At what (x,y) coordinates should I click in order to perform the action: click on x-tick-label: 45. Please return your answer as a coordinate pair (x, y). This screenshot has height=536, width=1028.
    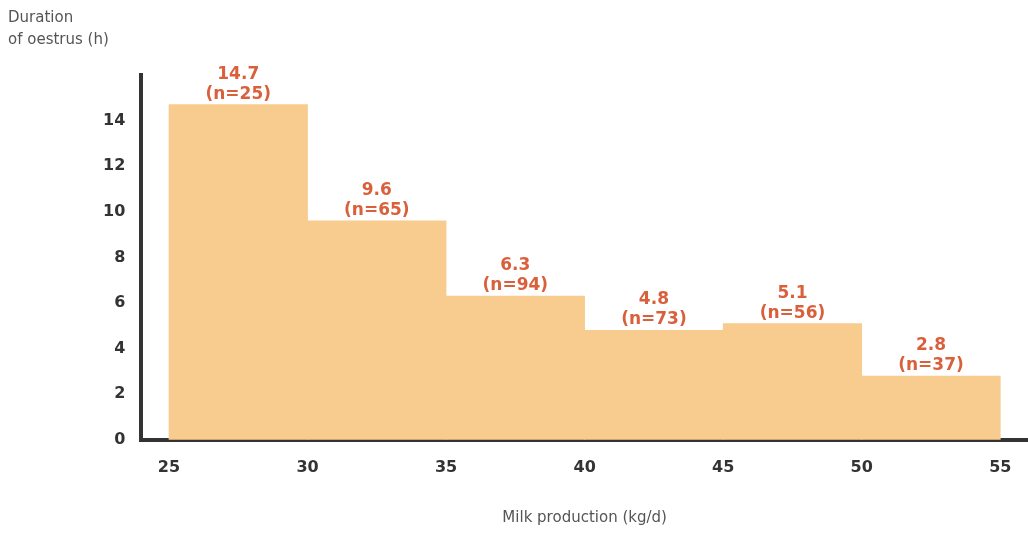
    Looking at the image, I should click on (723, 466).